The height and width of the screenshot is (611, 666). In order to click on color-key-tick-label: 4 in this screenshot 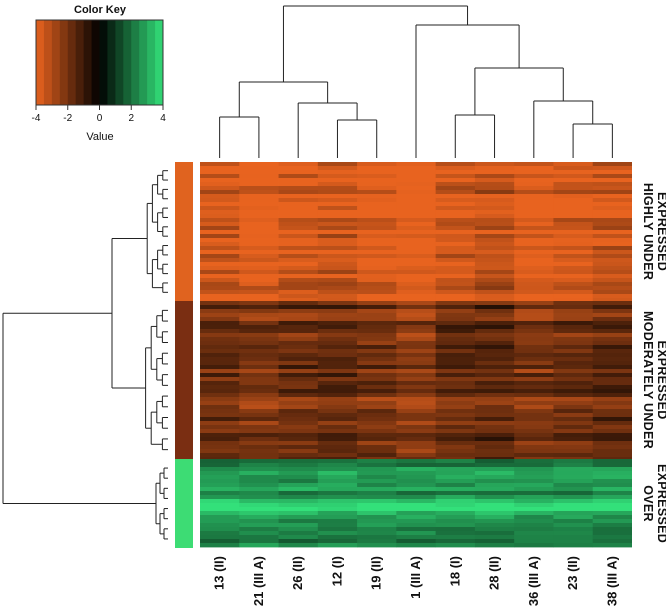, I will do `click(163, 118)`.